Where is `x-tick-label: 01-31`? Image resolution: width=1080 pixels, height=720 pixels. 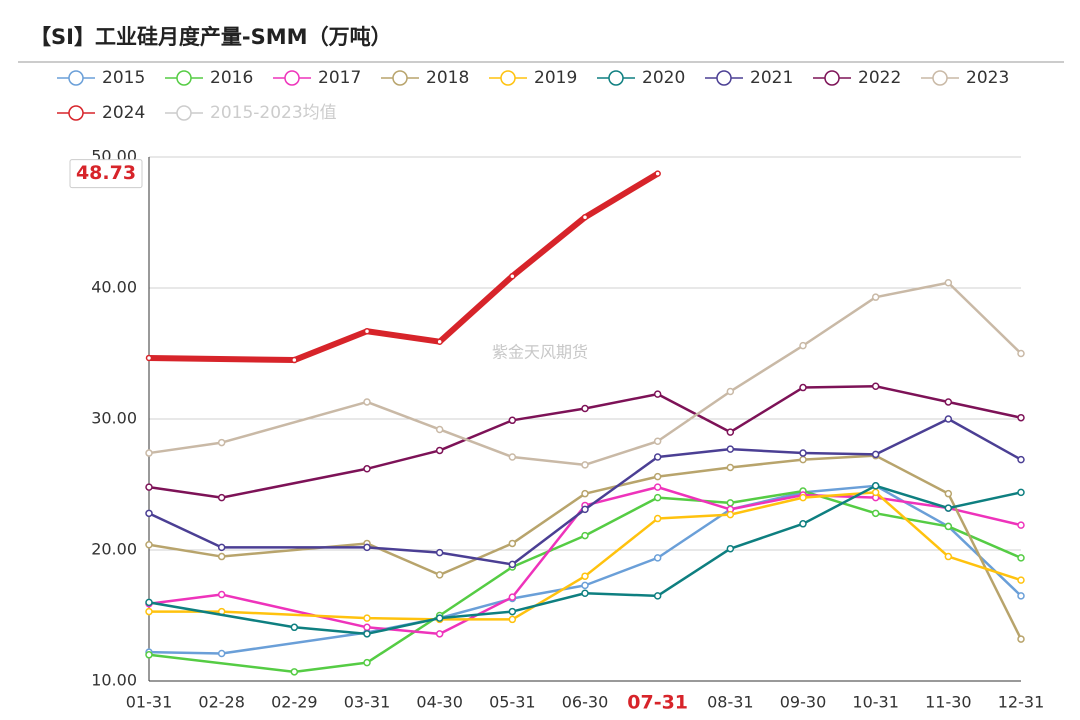 x-tick-label: 01-31 is located at coordinates (149, 702).